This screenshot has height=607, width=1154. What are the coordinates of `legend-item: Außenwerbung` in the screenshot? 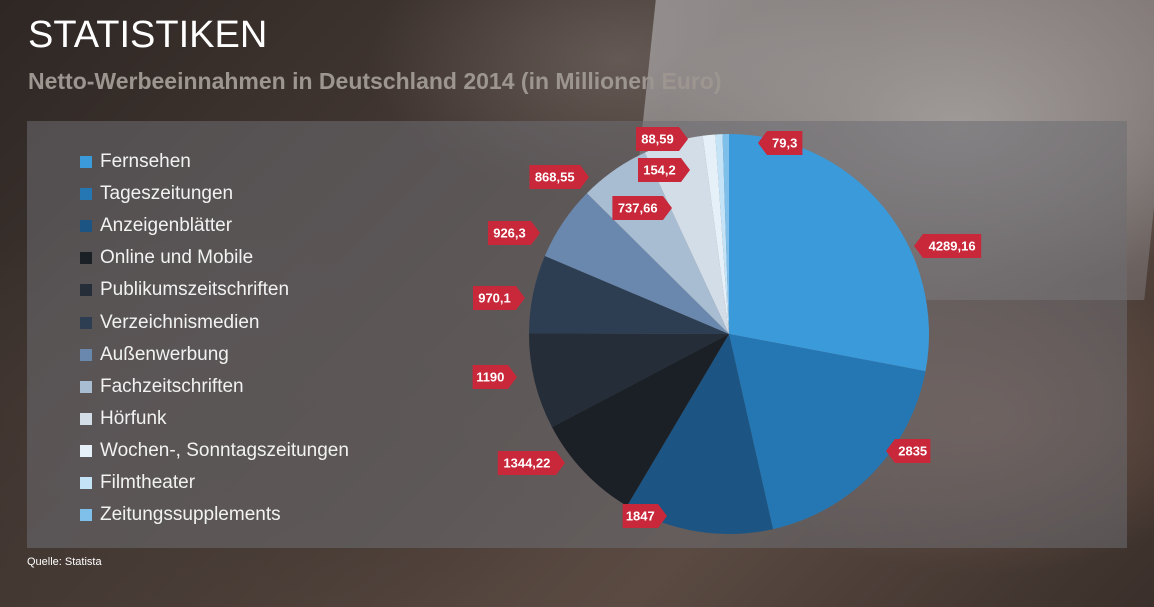 It's located at (214, 355).